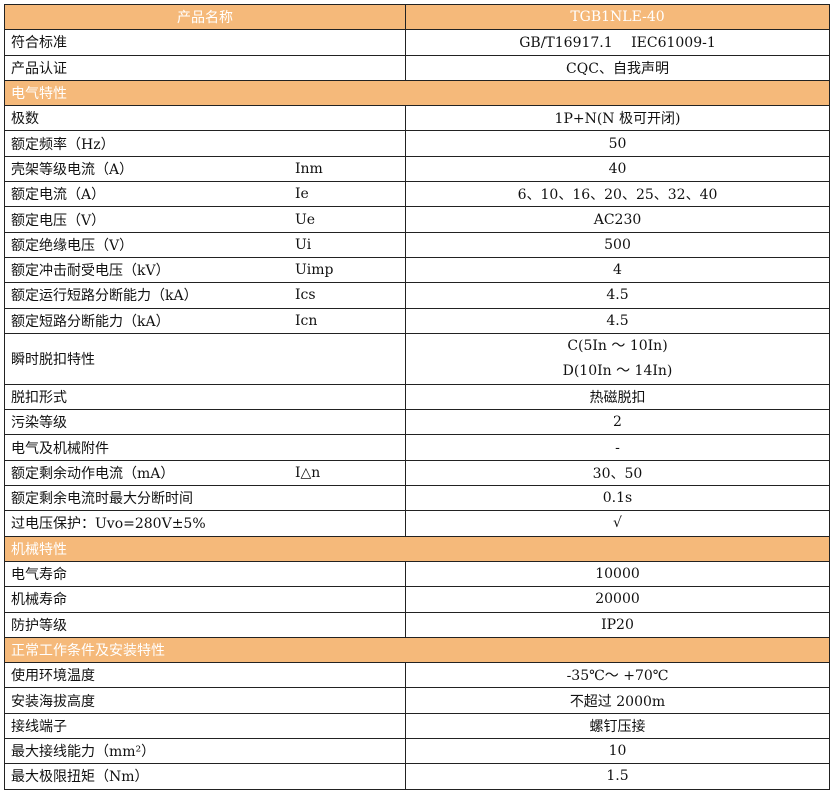 The image size is (833, 790). Describe the element at coordinates (149, 295) in the screenshot. I see `row-label: 额定运行短路分断能力（kA）` at that location.